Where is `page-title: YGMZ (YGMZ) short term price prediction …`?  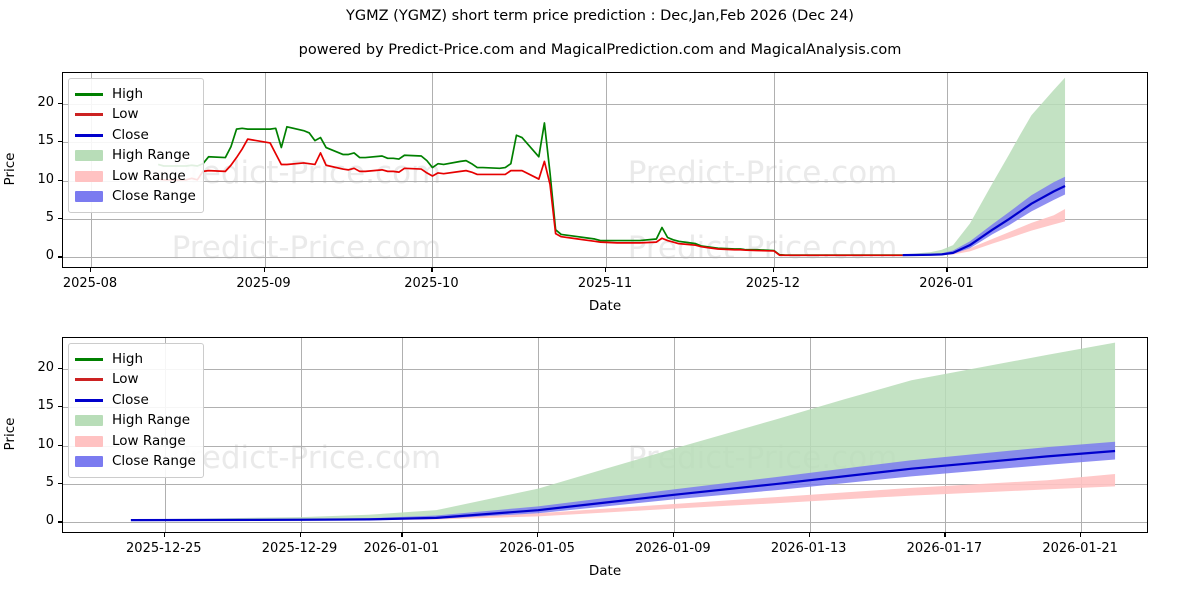
page-title: YGMZ (YGMZ) short term price prediction … is located at coordinates (600, 16).